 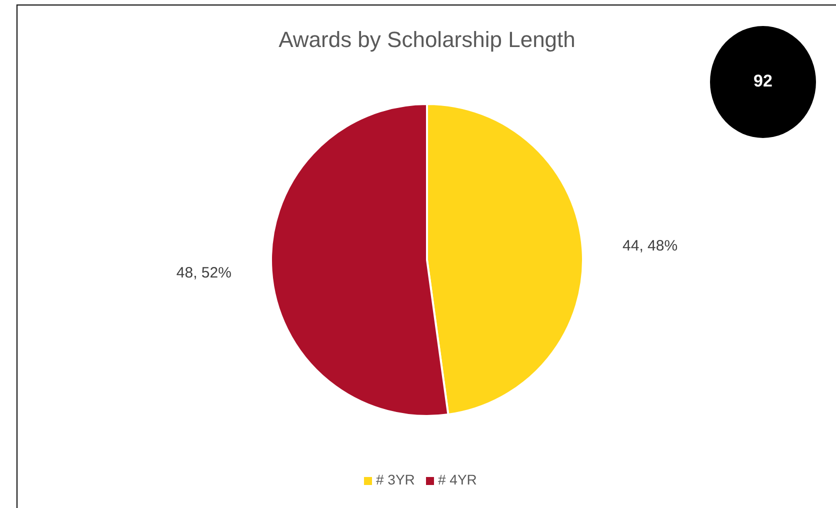 I want to click on legend-label: # 4YR, so click(x=457, y=480).